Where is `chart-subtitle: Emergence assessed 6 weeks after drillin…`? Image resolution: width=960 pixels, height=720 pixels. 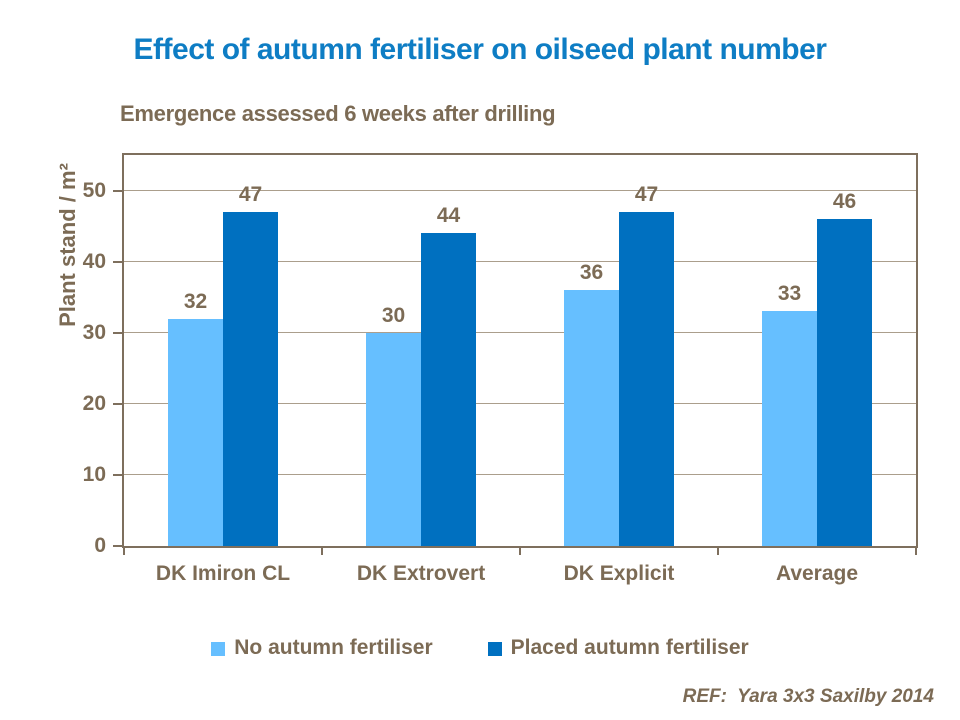 chart-subtitle: Emergence assessed 6 weeks after drillin… is located at coordinates (338, 113).